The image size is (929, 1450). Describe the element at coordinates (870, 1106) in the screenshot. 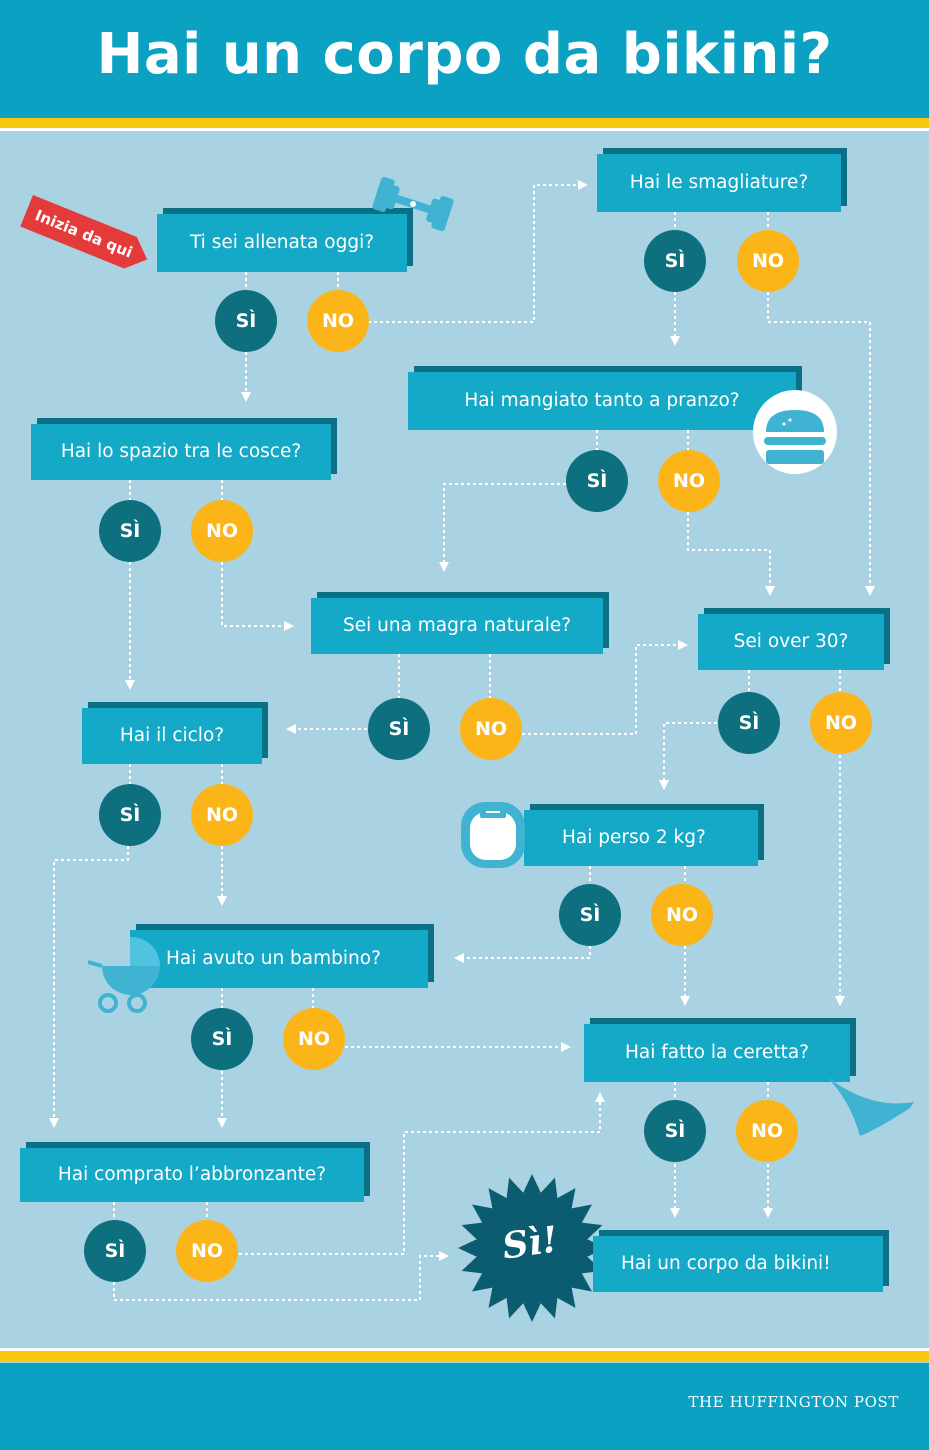

I see `bikini-bottom-icon` at that location.